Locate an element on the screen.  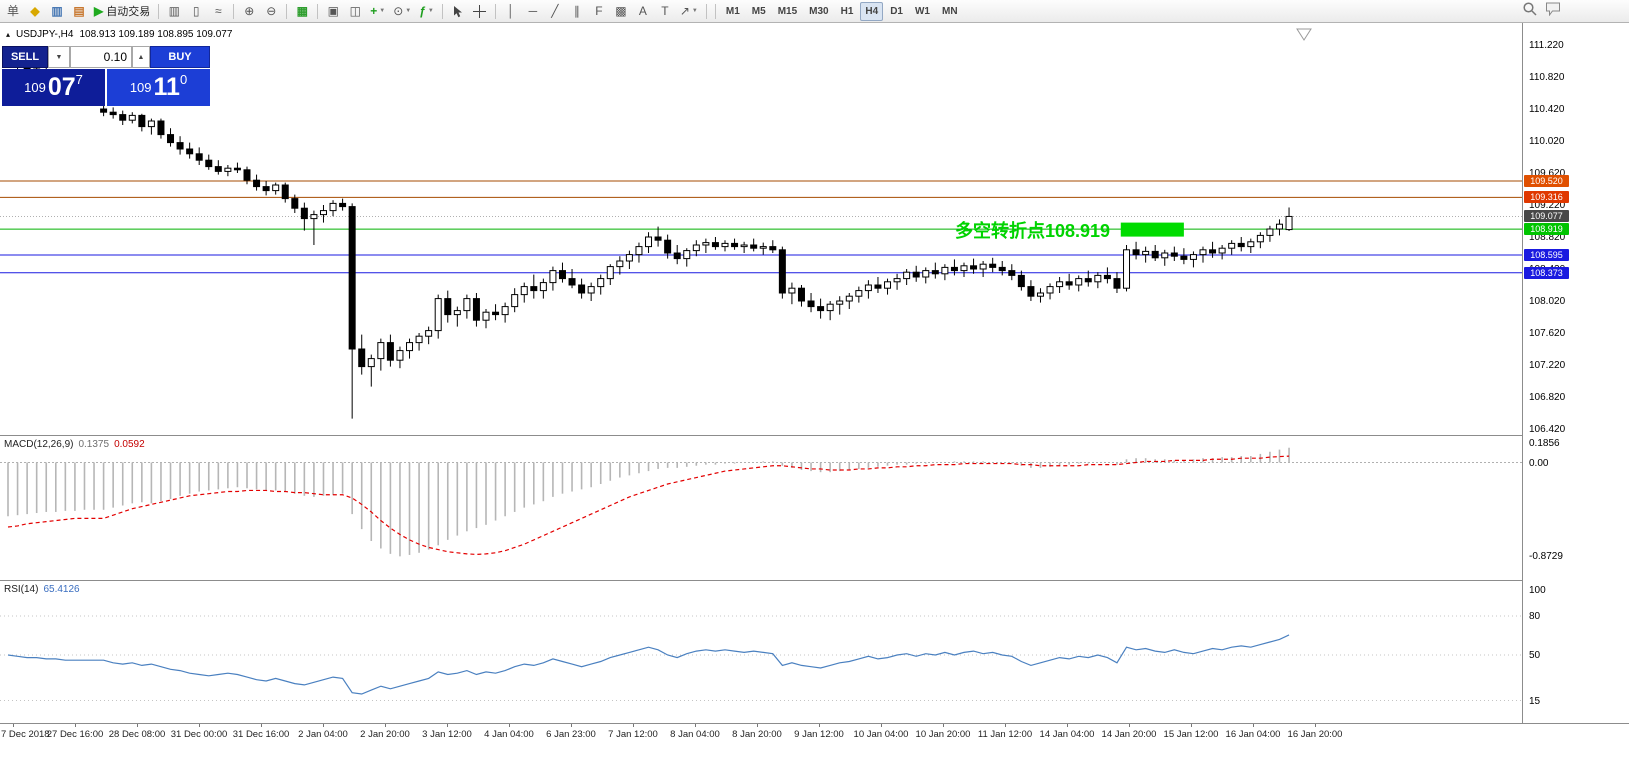
navigator-icon: ▤ is located at coordinates (79, 11).